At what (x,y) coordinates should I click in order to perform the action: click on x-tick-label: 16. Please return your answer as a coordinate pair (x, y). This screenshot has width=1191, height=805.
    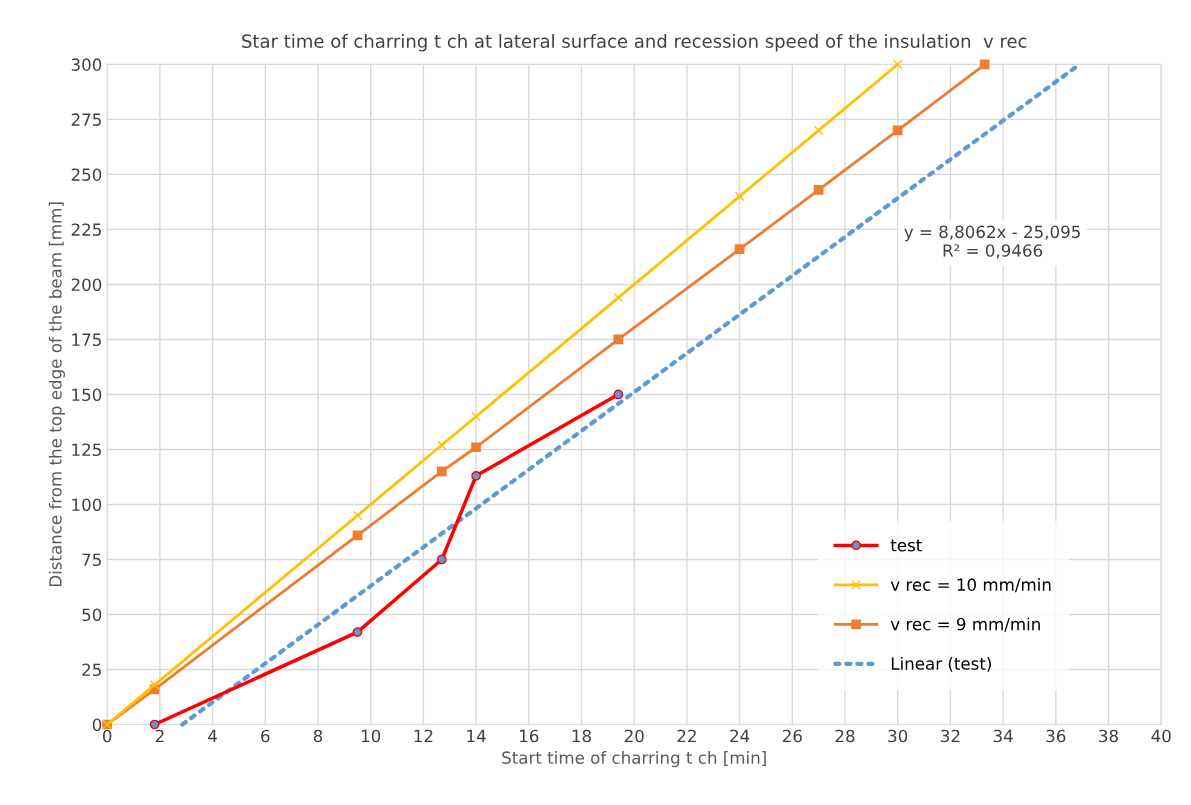
    Looking at the image, I should click on (529, 736).